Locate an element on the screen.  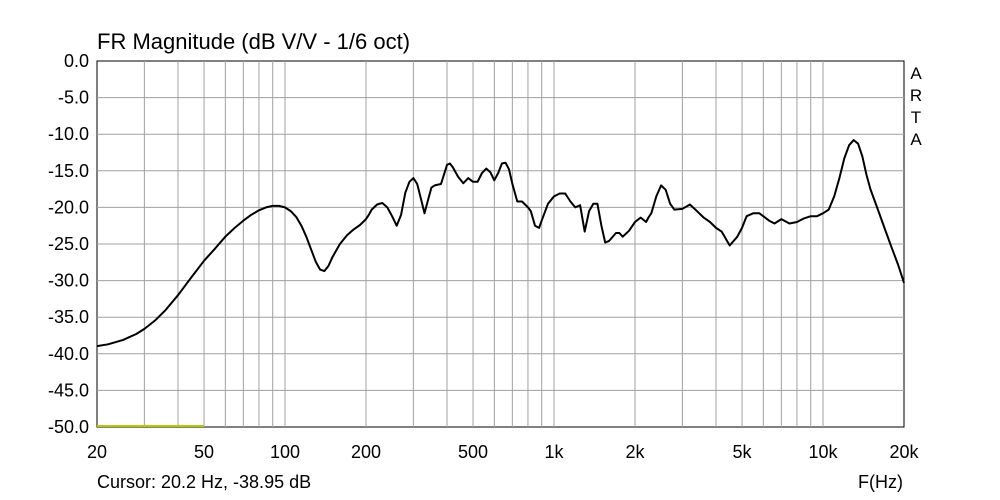
x-tick-label: 50 is located at coordinates (204, 452).